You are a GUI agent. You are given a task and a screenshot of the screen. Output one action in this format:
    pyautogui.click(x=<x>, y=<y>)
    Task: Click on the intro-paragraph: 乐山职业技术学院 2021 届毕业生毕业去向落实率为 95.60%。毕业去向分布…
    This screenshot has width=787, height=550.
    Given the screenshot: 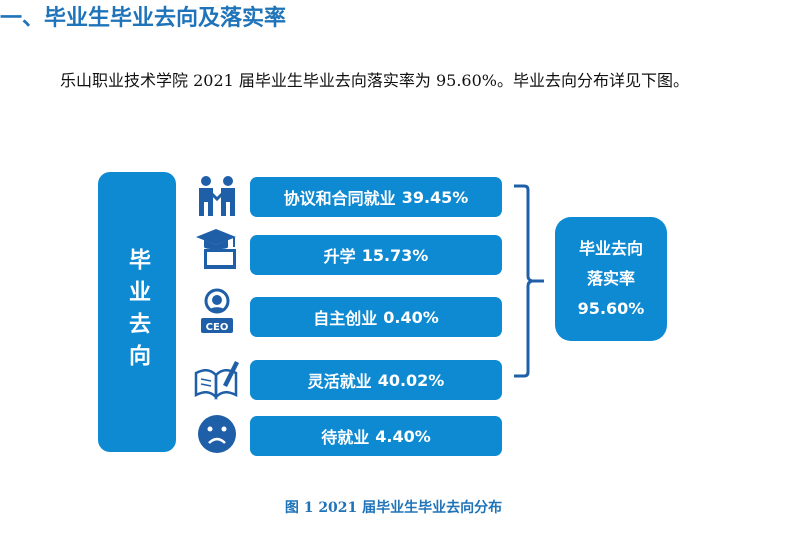 What is the action you would take?
    pyautogui.click(x=374, y=80)
    